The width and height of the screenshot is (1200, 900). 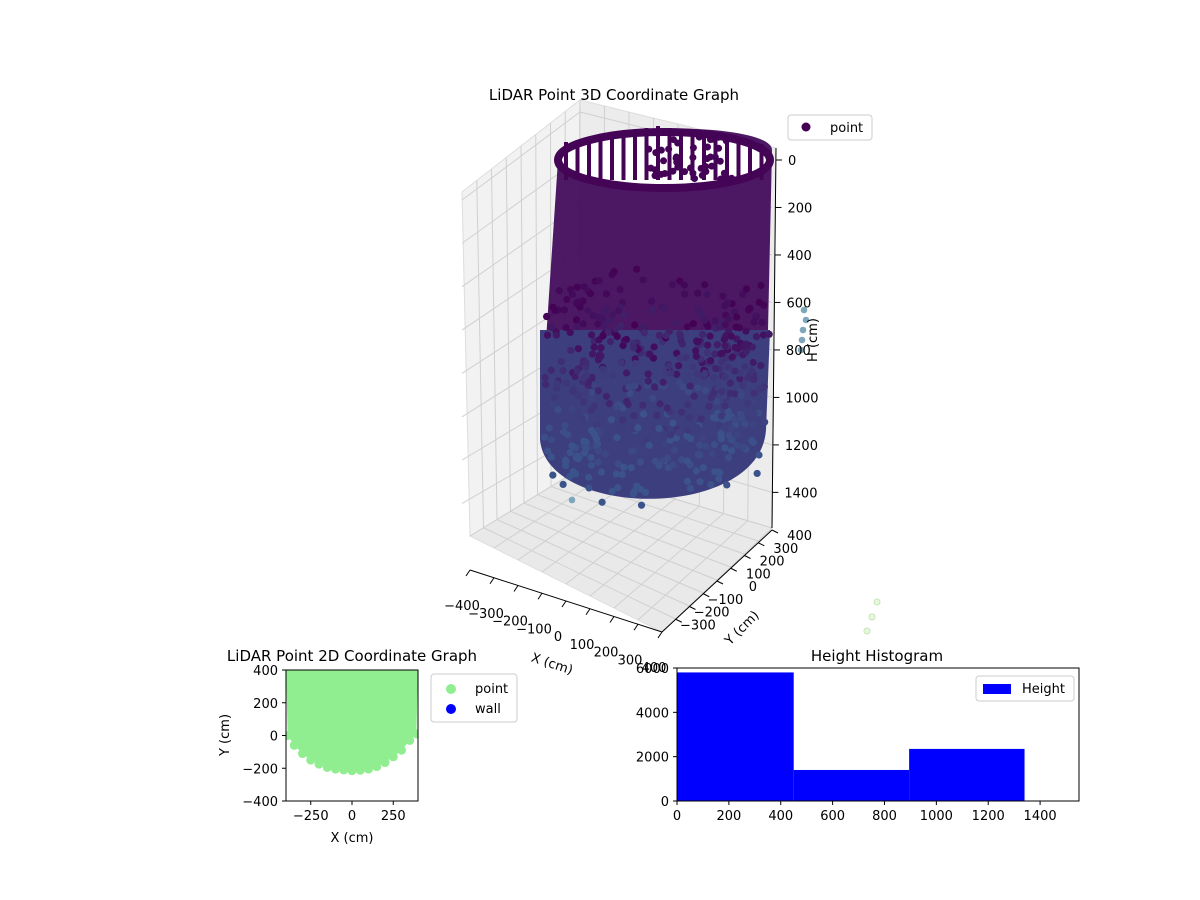 I want to click on legend-histogram-label: Height, so click(x=1043, y=689).